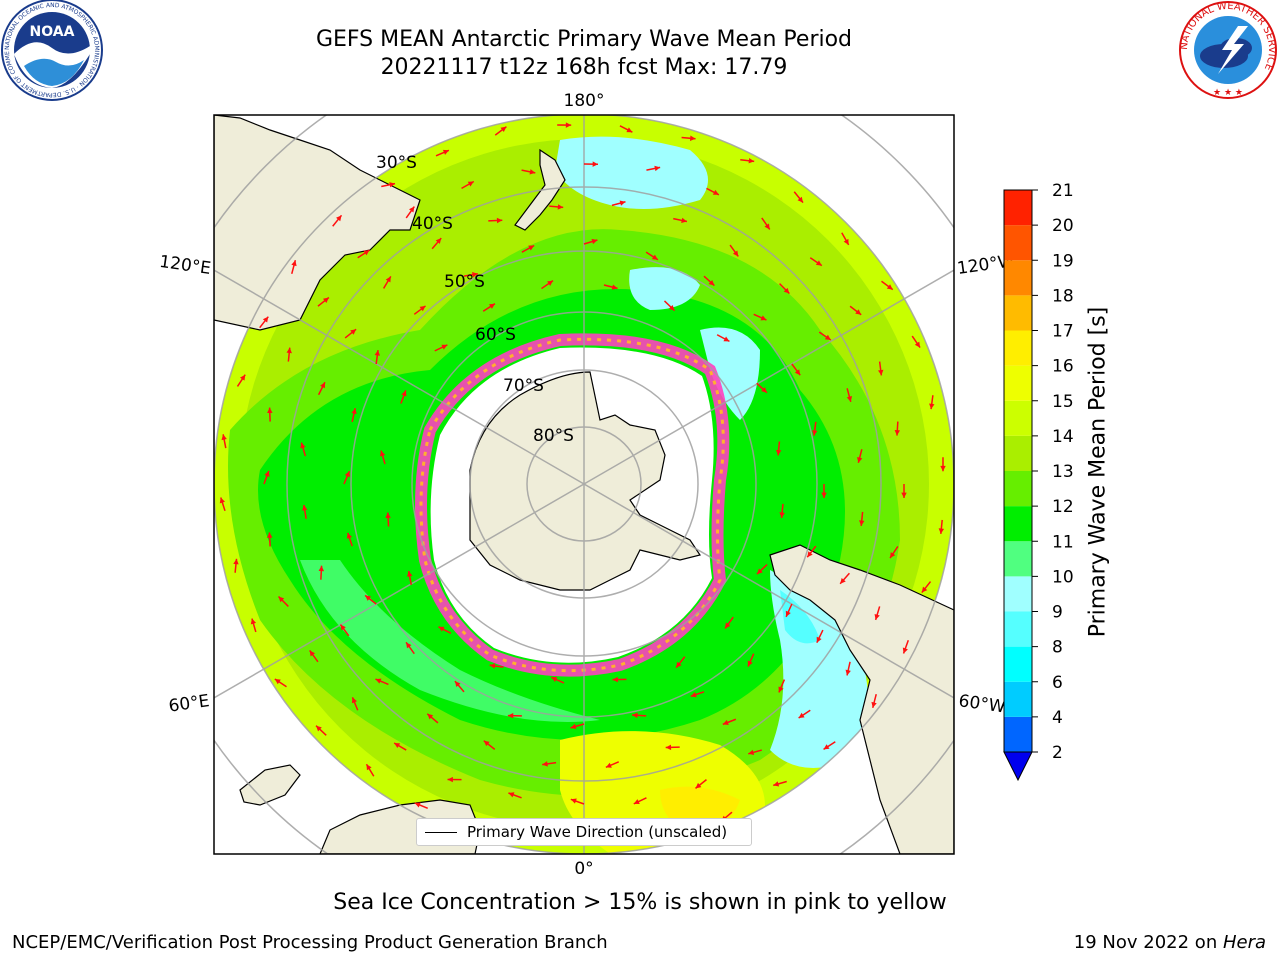 The image size is (1280, 960). I want to click on map-legend: Primary Wave Direction (unscaled), so click(584, 832).